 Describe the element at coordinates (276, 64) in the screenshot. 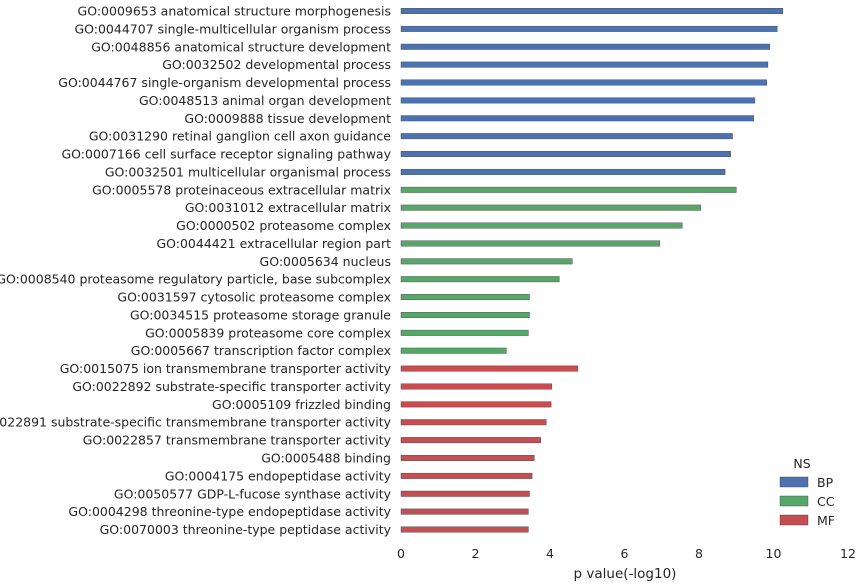

I see `category-label: GO:0032502 developmental process` at that location.